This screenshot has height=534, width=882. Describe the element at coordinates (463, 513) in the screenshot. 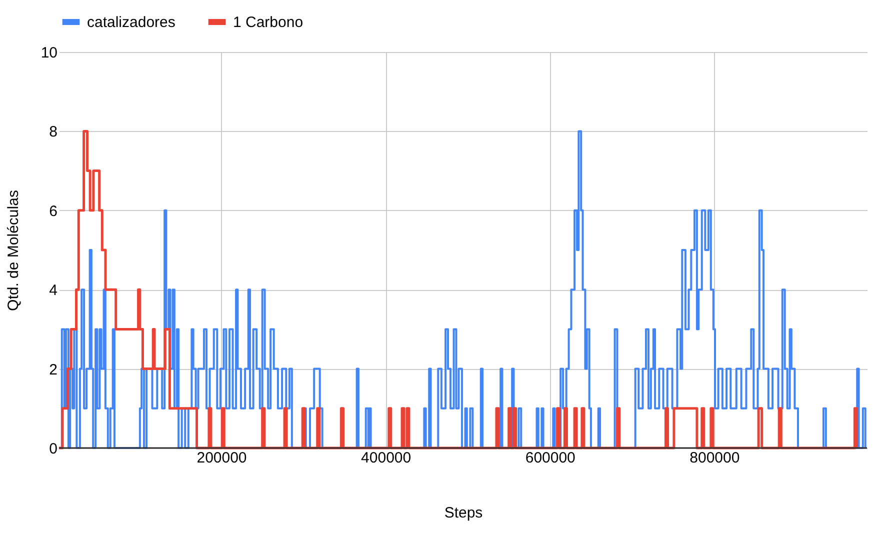

I see `x-axis-title: Steps` at that location.